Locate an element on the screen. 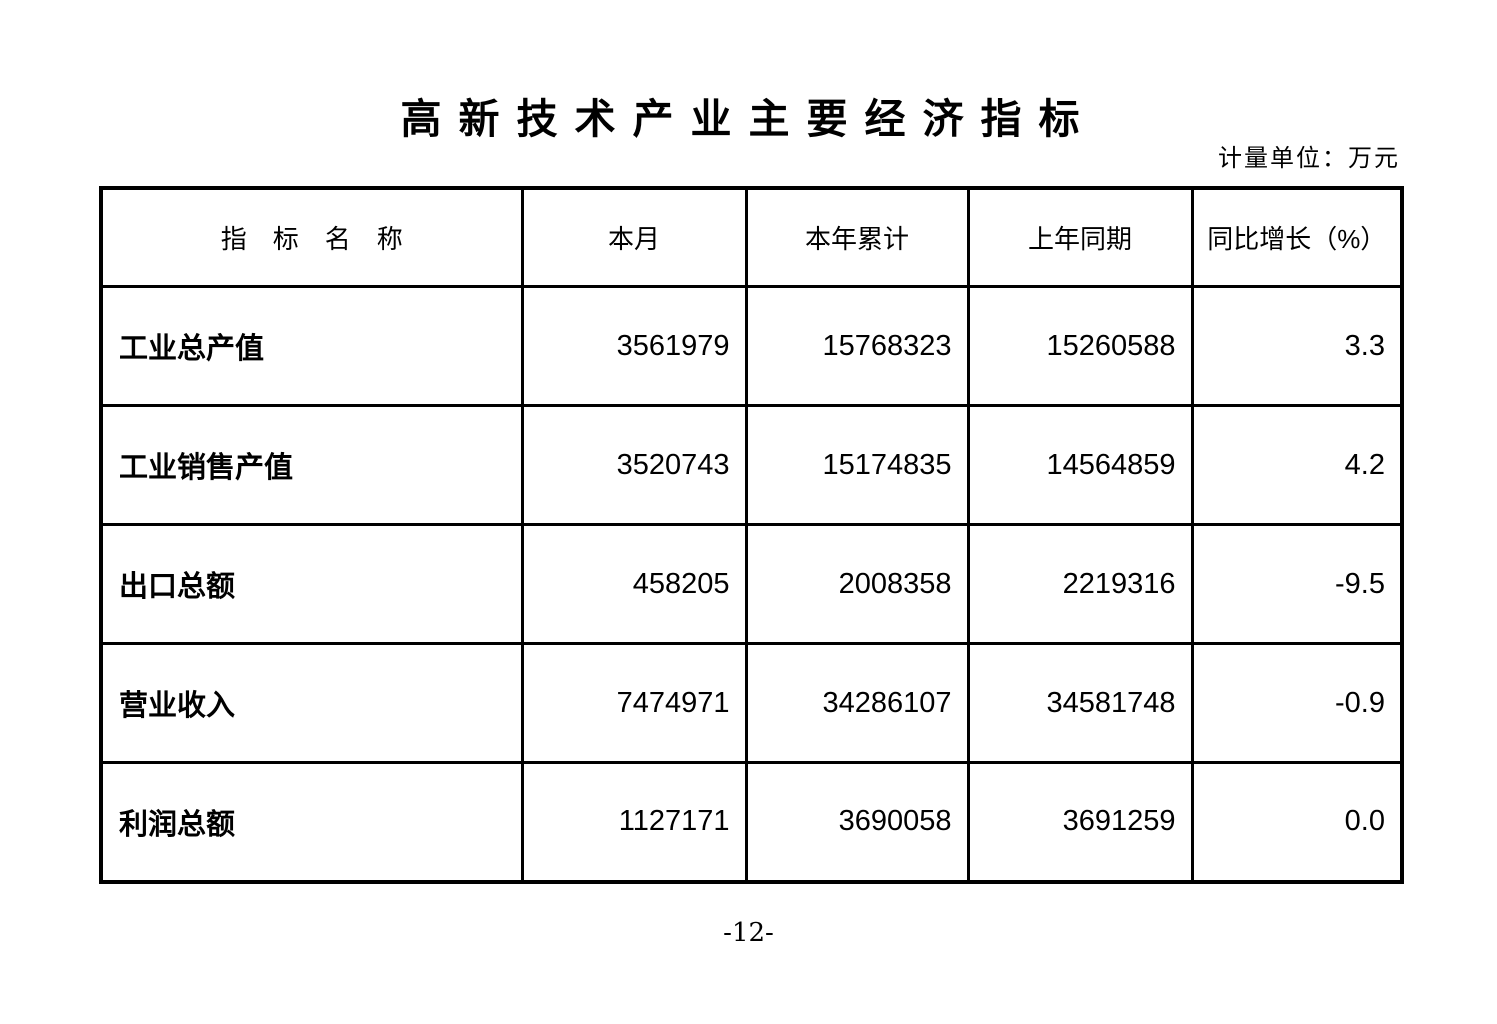 This screenshot has width=1497, height=1024. value-year-to-date: 15768323 is located at coordinates (857, 346).